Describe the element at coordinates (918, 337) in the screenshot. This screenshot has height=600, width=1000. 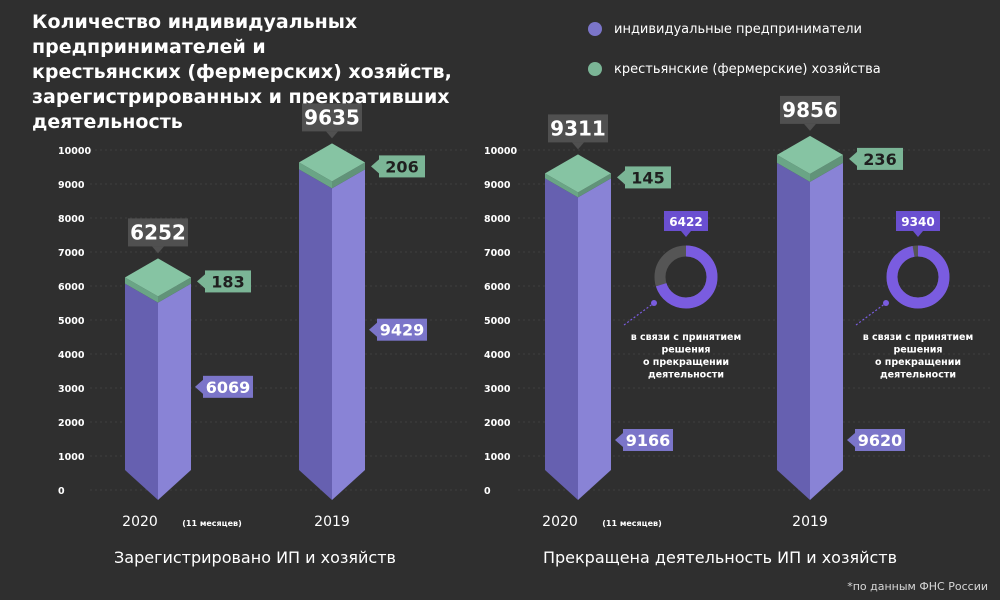
I see `donut-caption: в связи с принятием` at that location.